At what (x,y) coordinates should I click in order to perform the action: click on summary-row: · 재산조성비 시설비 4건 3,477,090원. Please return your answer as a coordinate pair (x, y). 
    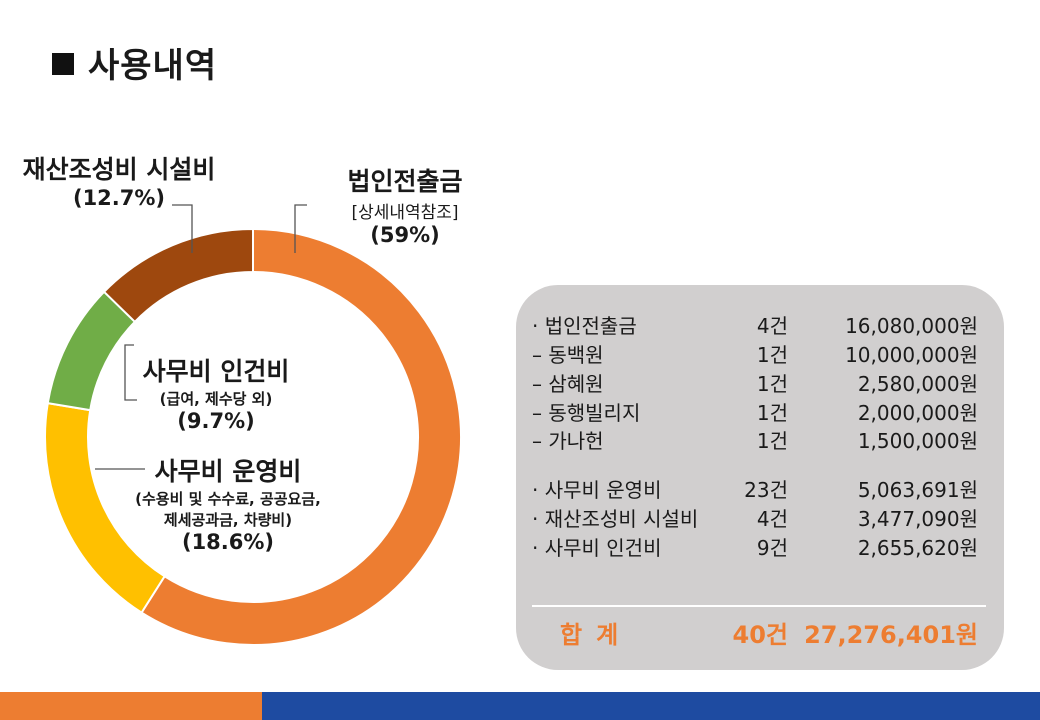
    Looking at the image, I should click on (755, 517).